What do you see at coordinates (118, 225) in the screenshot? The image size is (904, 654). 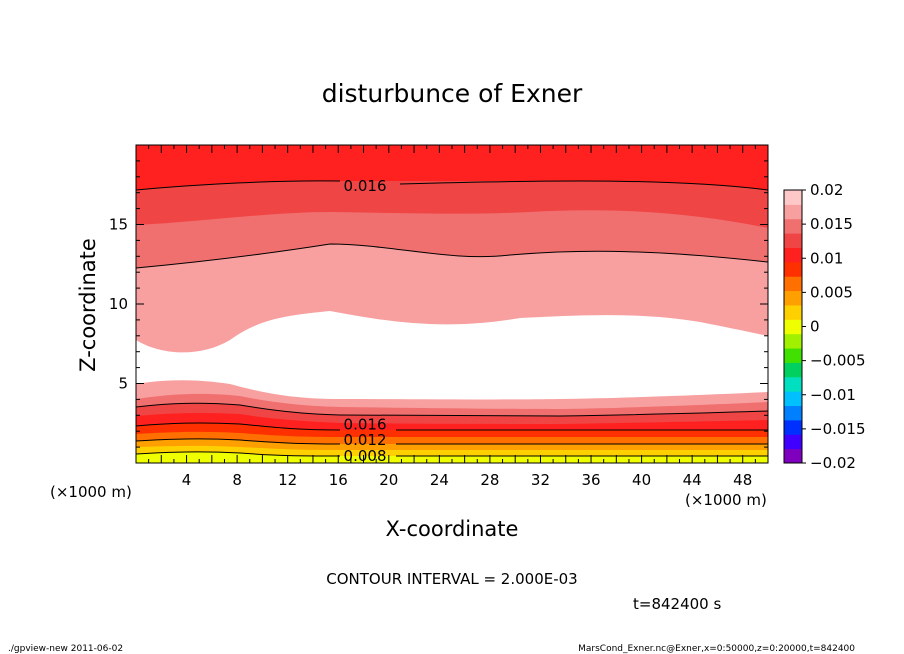 I see `y-tick-label: 15` at bounding box center [118, 225].